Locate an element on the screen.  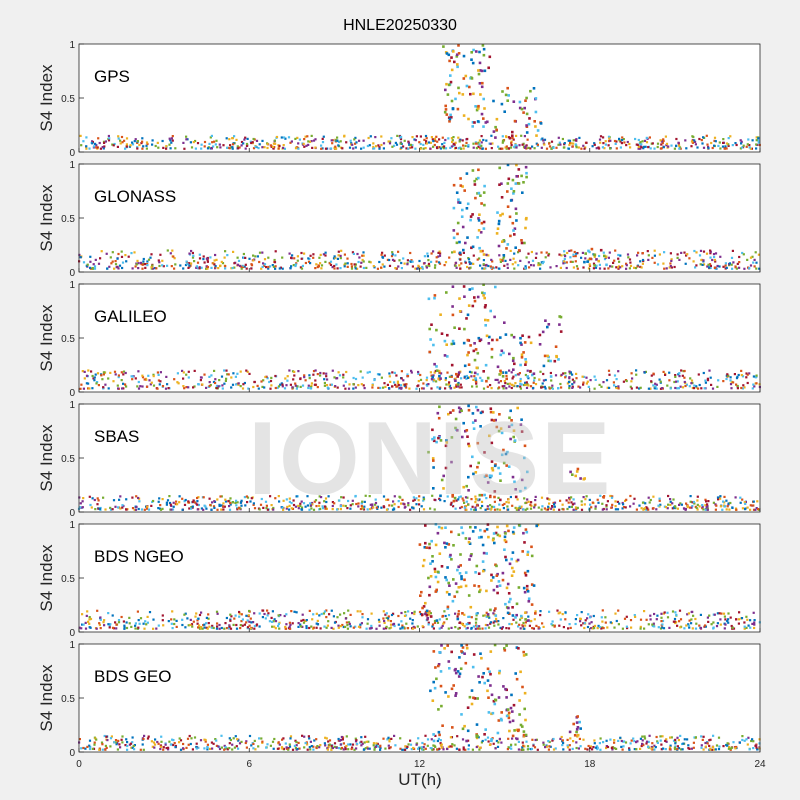
panel-label: BDS NGEO is located at coordinates (139, 556).